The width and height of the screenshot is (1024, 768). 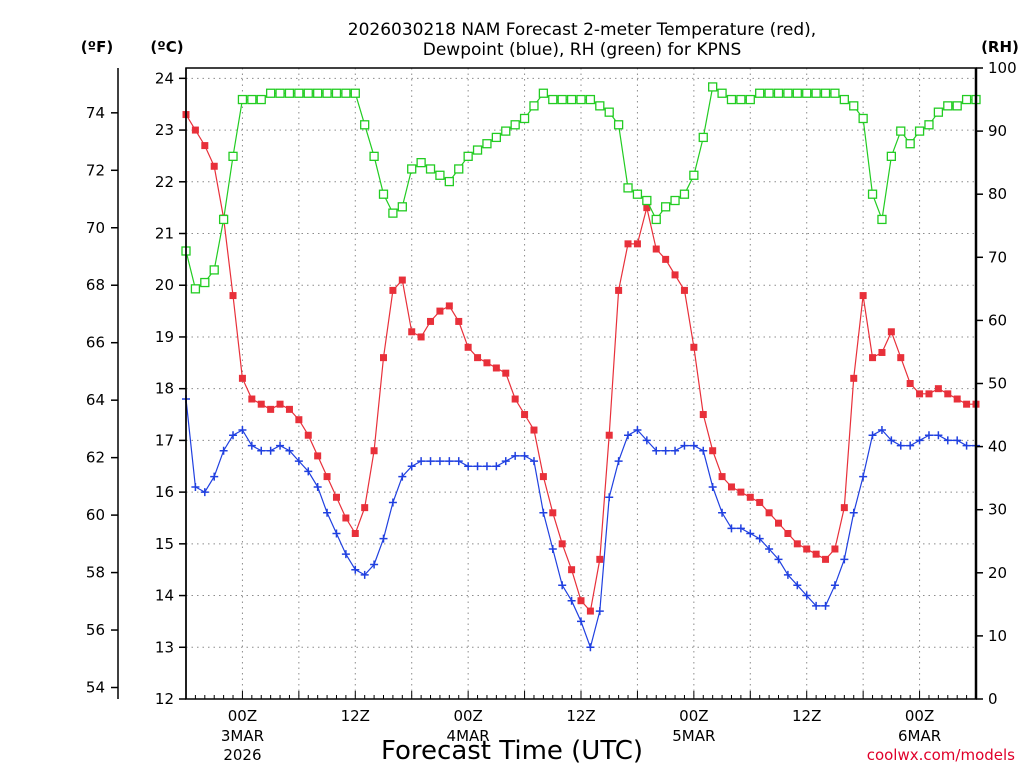 What do you see at coordinates (997, 131) in the screenshot?
I see `rh-tick-label-90: 90` at bounding box center [997, 131].